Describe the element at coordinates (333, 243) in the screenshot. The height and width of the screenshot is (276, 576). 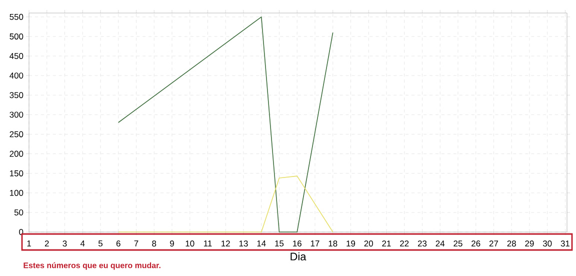
I see `x-tick-label: 18` at that location.